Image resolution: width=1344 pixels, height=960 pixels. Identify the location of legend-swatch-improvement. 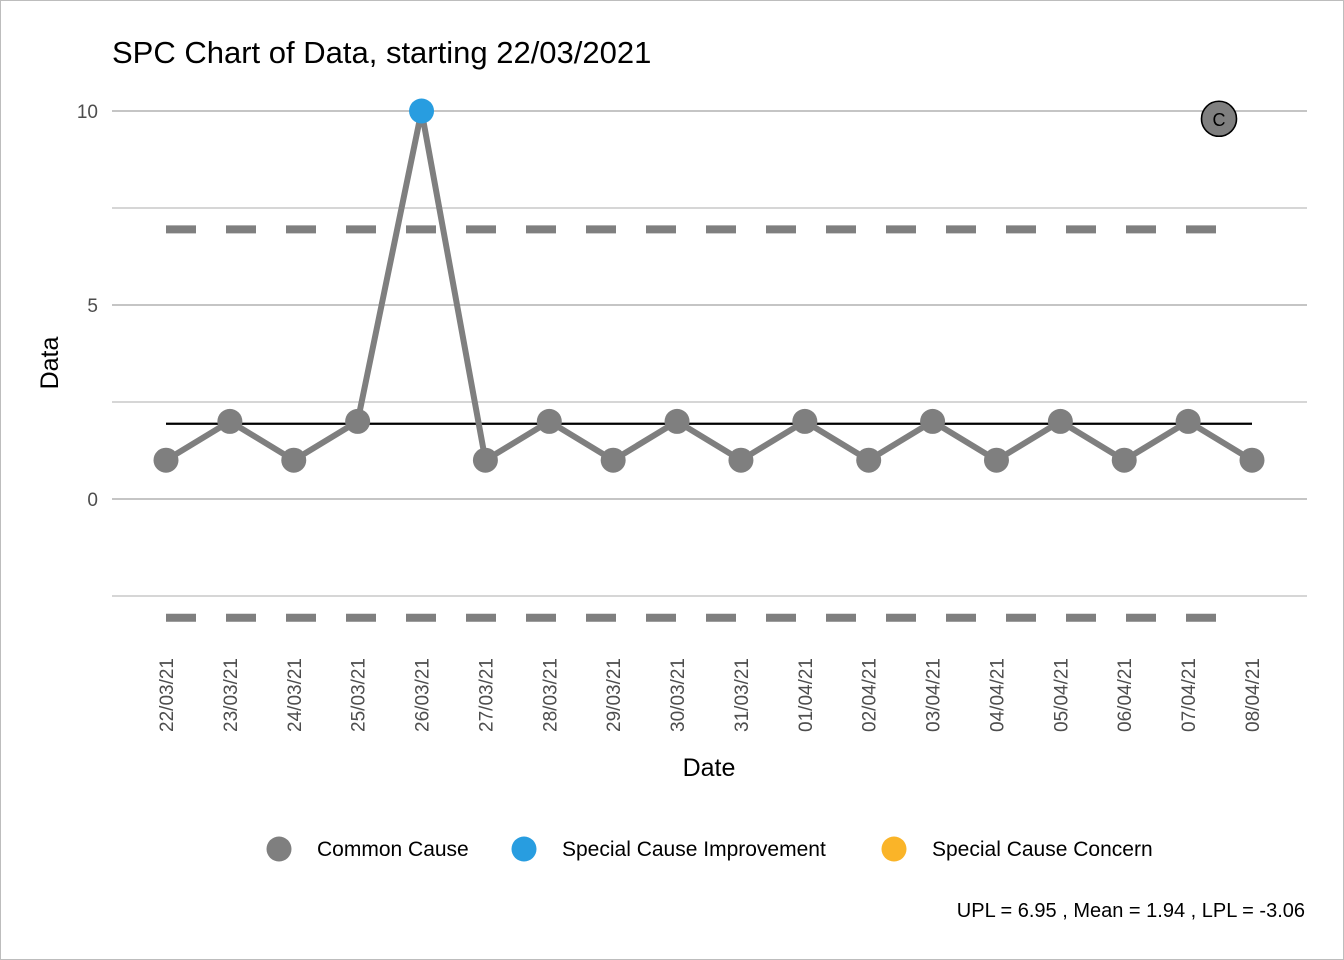
(524, 849).